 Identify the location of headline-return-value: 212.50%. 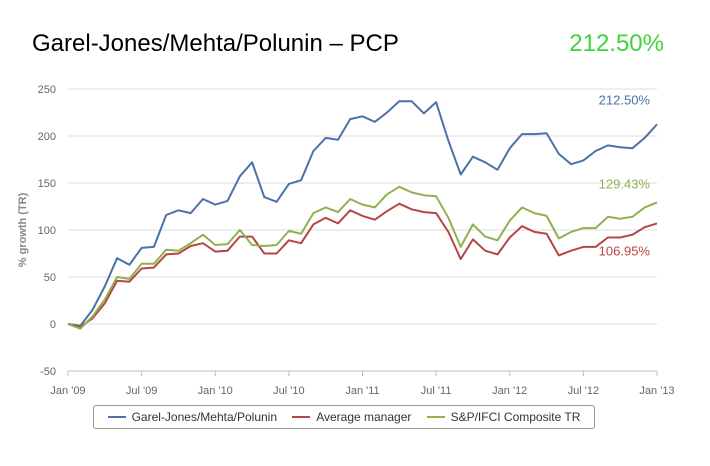
(616, 43).